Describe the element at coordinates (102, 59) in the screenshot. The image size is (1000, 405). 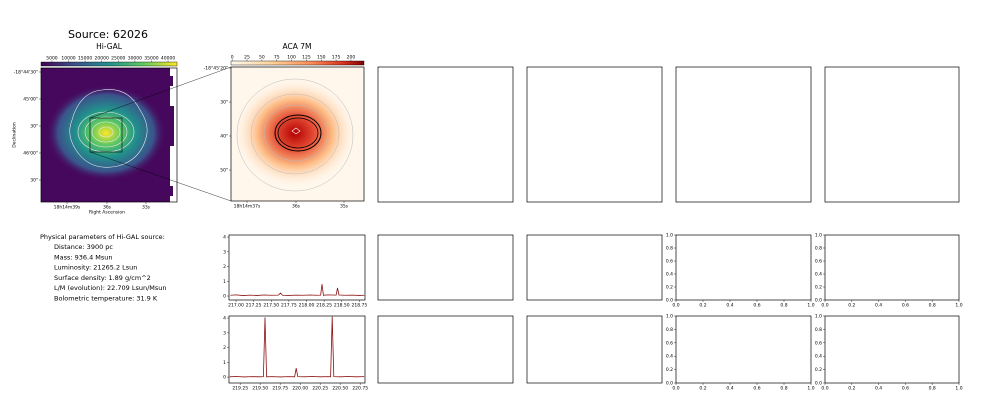
I see `colorbar-tick-label: 20000` at that location.